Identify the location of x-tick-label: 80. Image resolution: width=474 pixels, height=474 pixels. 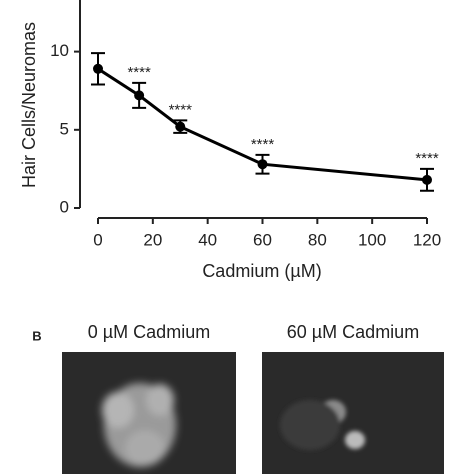
(317, 239).